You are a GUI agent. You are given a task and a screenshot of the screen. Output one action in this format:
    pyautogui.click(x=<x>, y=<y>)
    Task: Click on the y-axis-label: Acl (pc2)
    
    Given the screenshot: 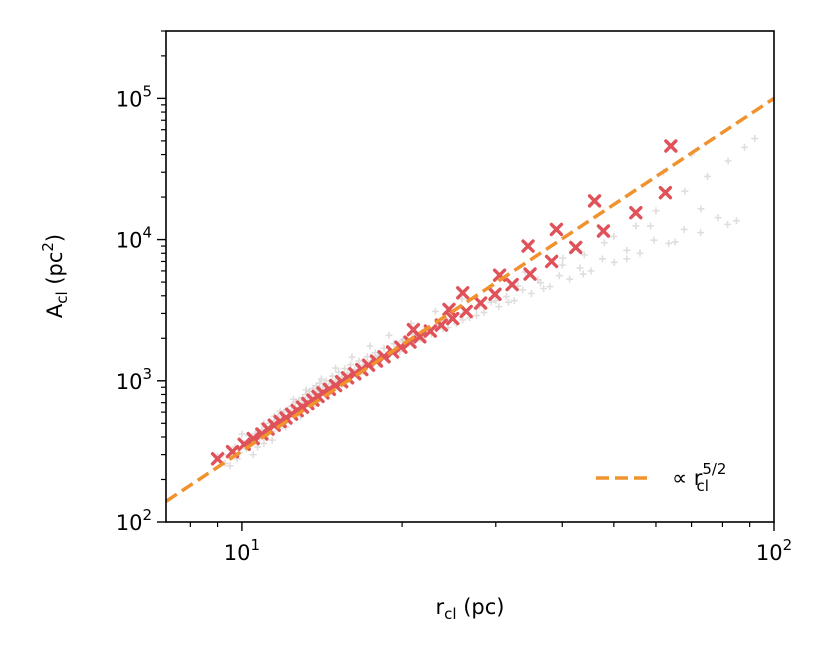 What is the action you would take?
    pyautogui.click(x=55, y=276)
    